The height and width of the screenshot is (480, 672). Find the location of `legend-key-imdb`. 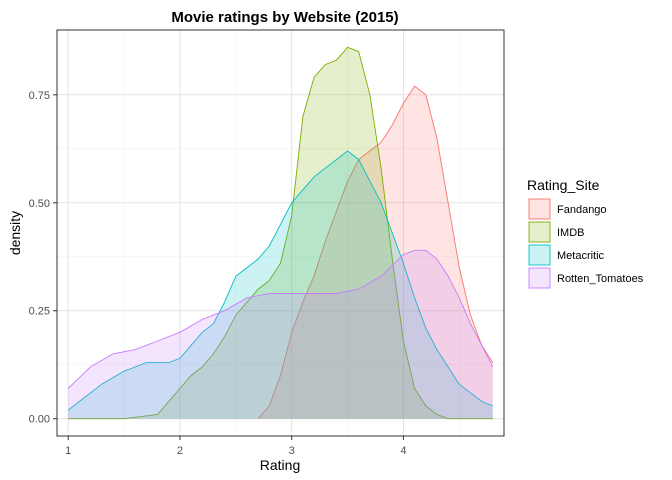

legend-key-imdb is located at coordinates (539, 232).